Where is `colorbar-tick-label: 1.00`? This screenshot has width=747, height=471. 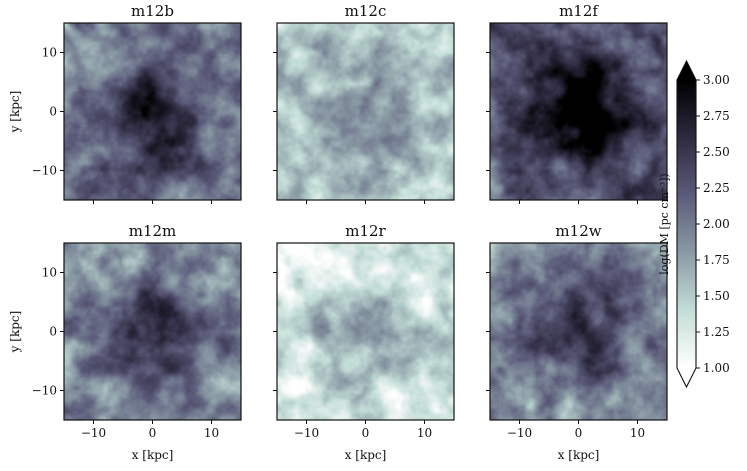 colorbar-tick-label: 1.00 is located at coordinates (716, 368).